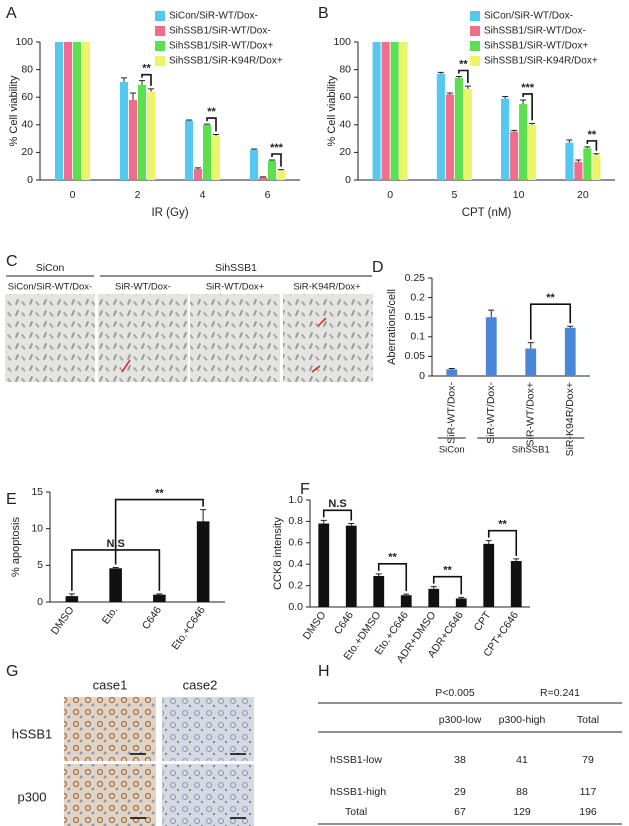 The width and height of the screenshot is (629, 826). What do you see at coordinates (37, 528) in the screenshot?
I see `y-tick-label: 10` at bounding box center [37, 528].